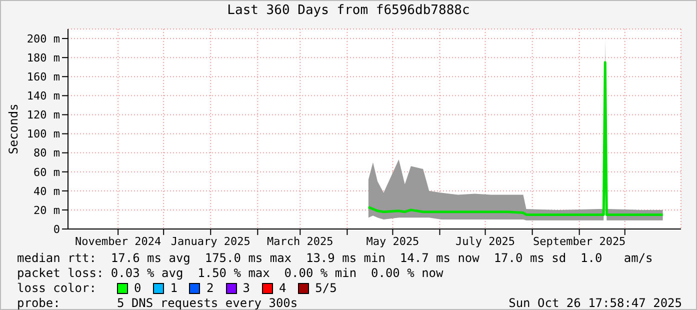 The width and height of the screenshot is (697, 310). Describe the element at coordinates (47, 172) in the screenshot. I see `y-tick-label: 60 m` at that location.